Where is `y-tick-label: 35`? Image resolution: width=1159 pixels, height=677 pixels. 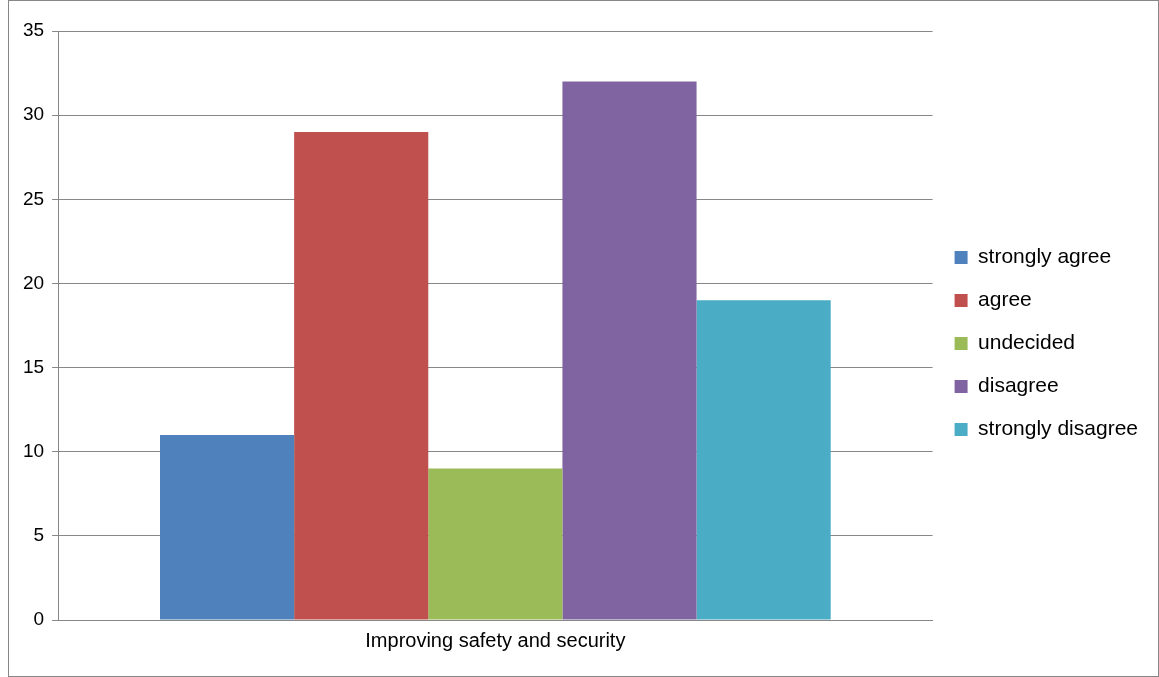 y-tick-label: 35 is located at coordinates (33, 30).